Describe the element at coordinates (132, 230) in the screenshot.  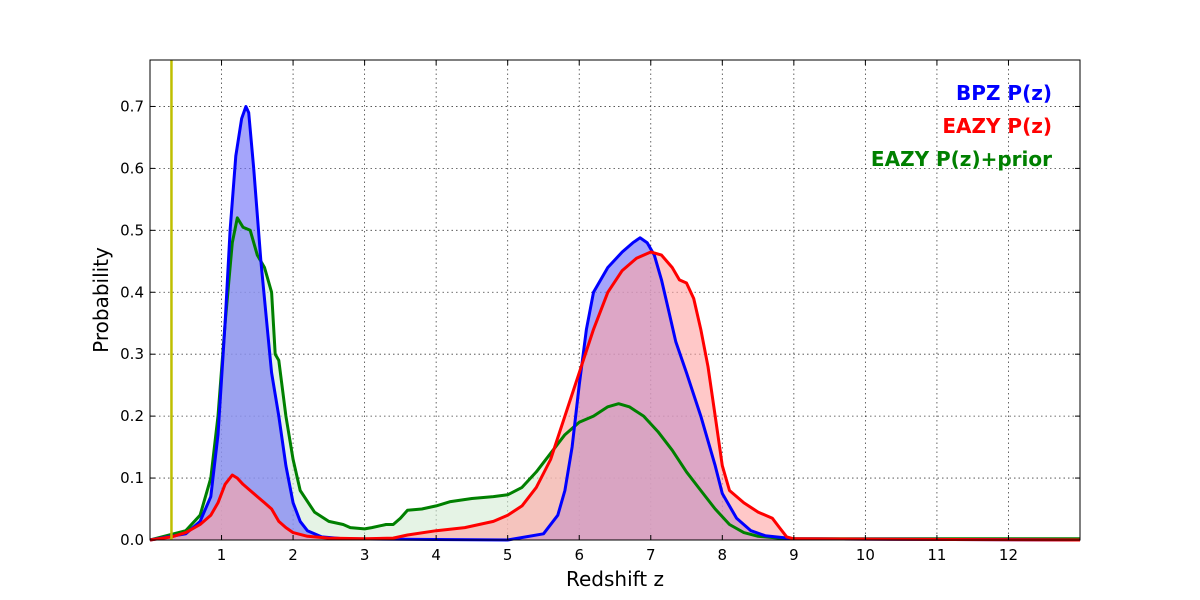
I see `y-tick-label: 0.5` at that location.